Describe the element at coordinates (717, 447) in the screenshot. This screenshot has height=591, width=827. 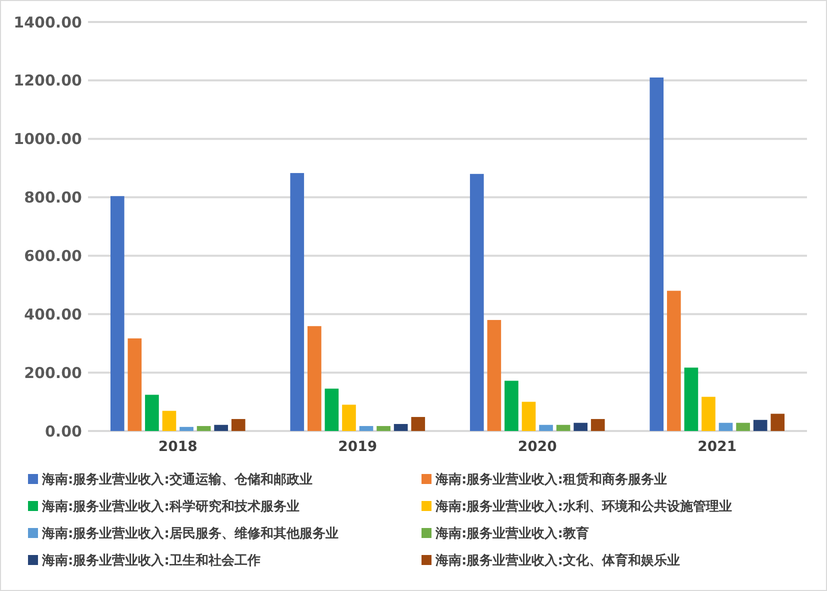
I see `x-tick-label: 2021` at that location.